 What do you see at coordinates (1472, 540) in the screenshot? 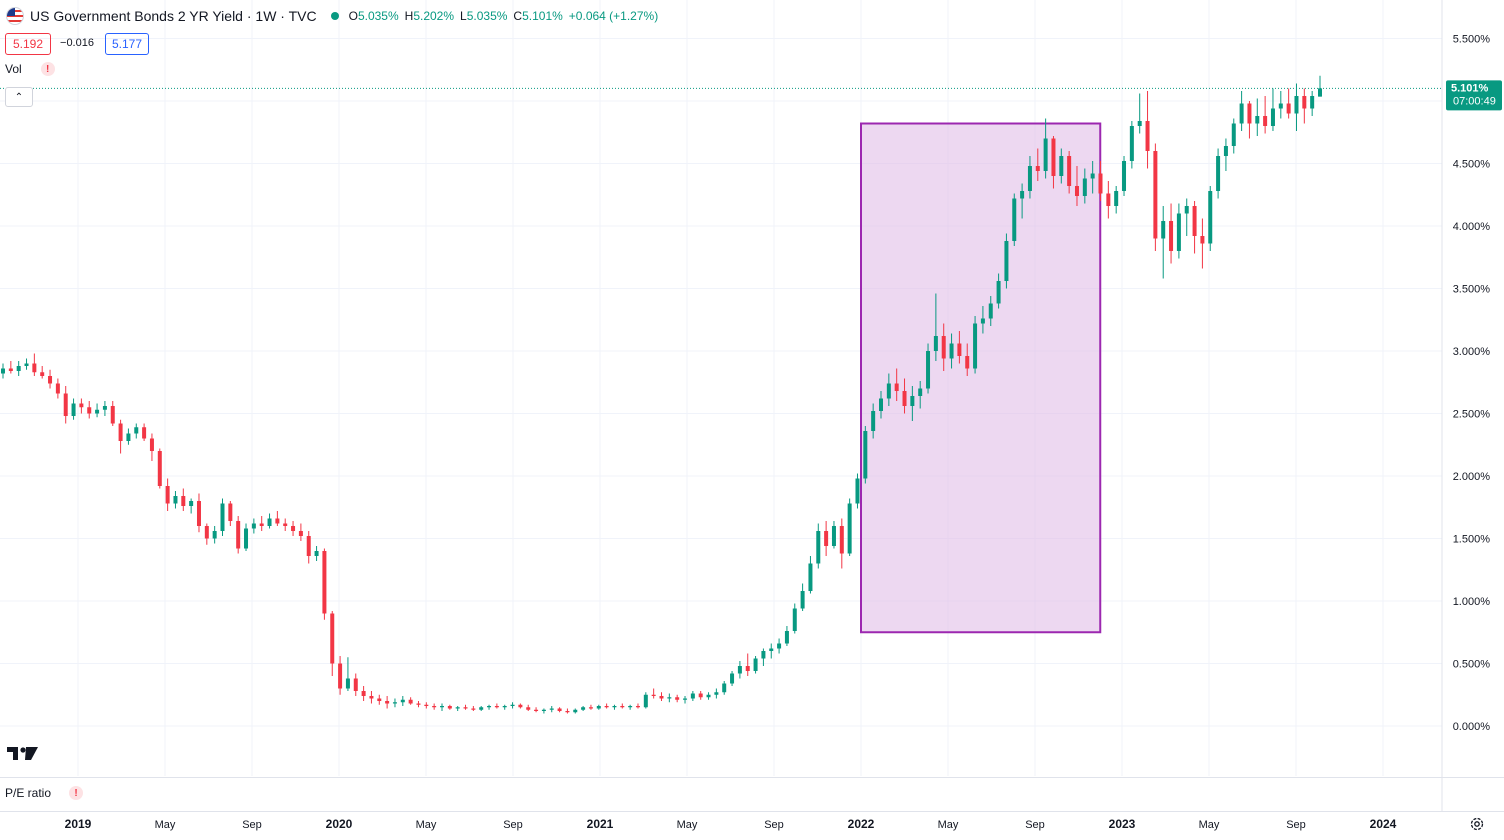
I see `y-tick-label: 1.500%` at bounding box center [1472, 540].